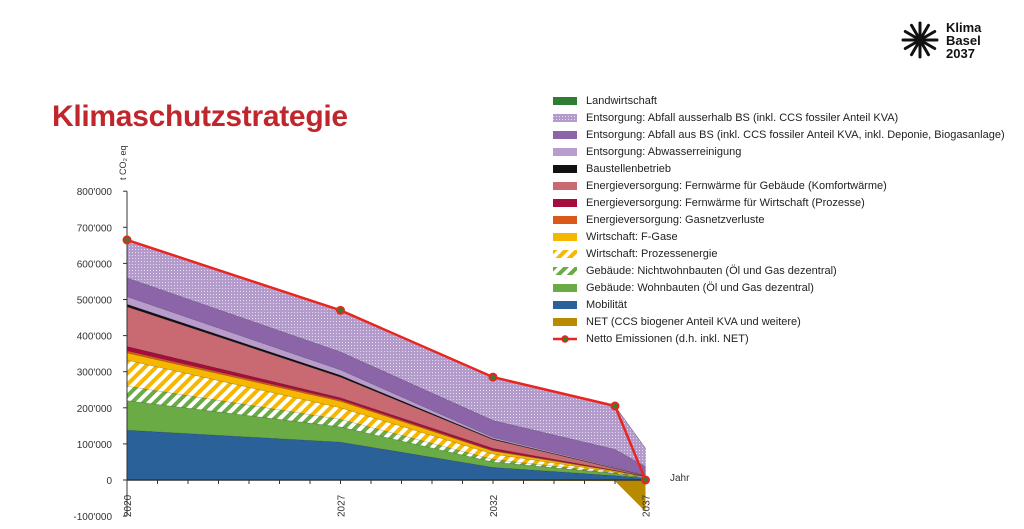 This screenshot has width=1024, height=529. Describe the element at coordinates (667, 338) in the screenshot. I see `legend-label: Netto Emissionen (d.h. inkl. NET)` at that location.